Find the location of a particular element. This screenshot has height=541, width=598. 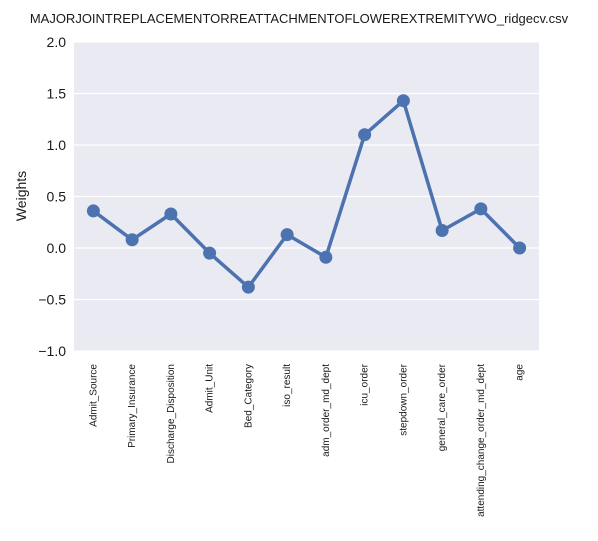

x-tick-label: adm_order_md_dept is located at coordinates (326, 410).